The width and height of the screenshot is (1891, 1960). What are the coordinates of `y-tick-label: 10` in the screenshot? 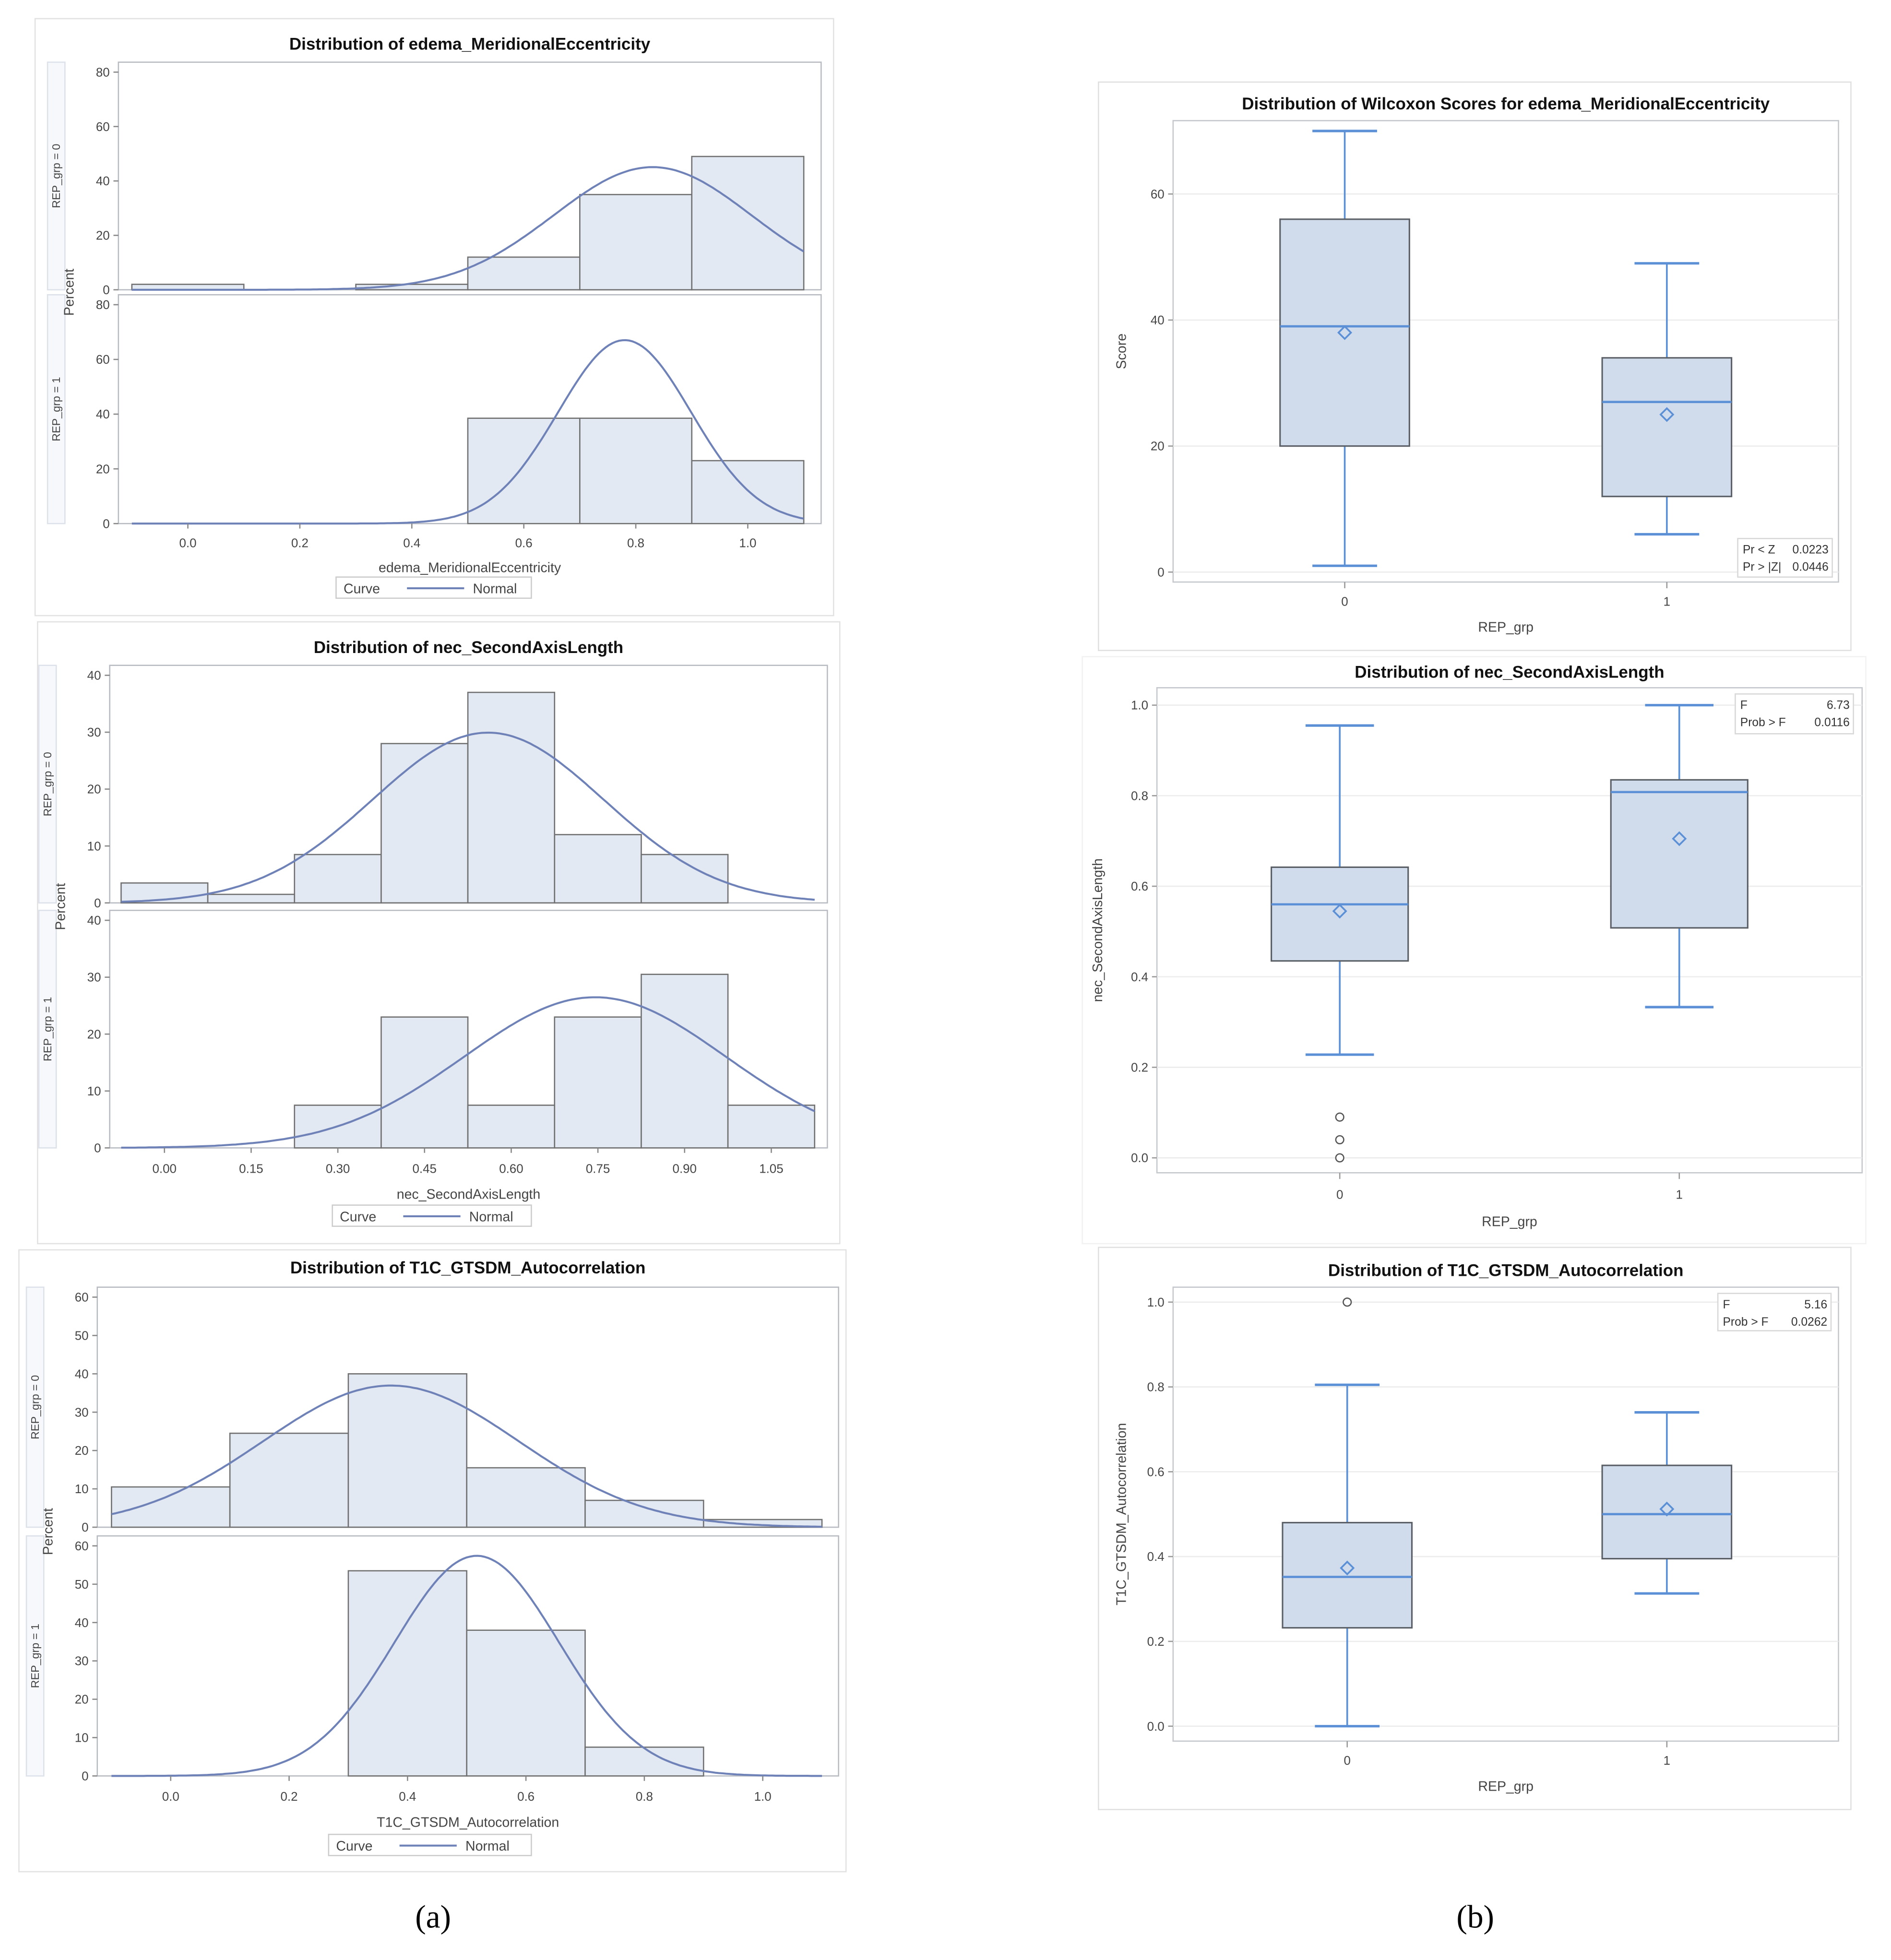 It's located at (82, 1738).